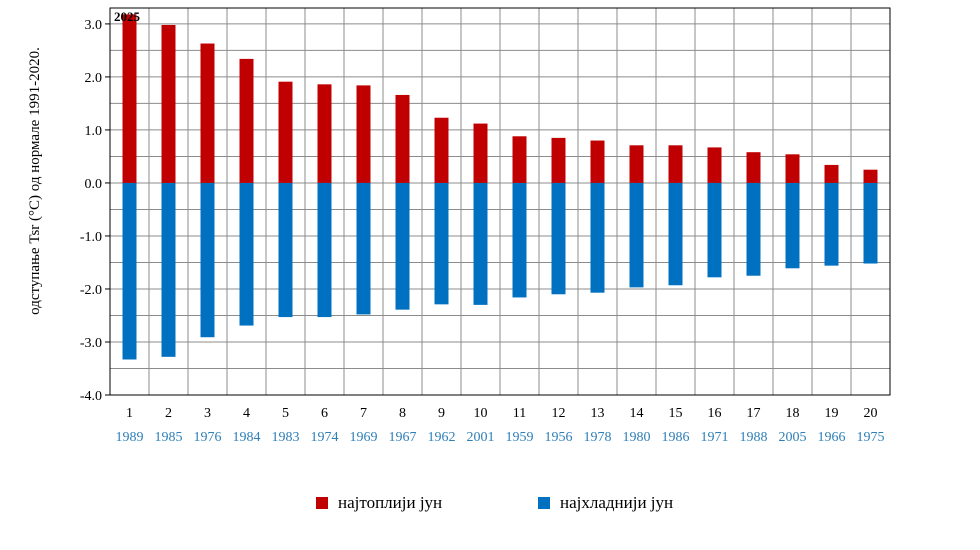 The image size is (980, 550). What do you see at coordinates (402, 413) in the screenshot?
I see `x-tick-label: 8` at bounding box center [402, 413].